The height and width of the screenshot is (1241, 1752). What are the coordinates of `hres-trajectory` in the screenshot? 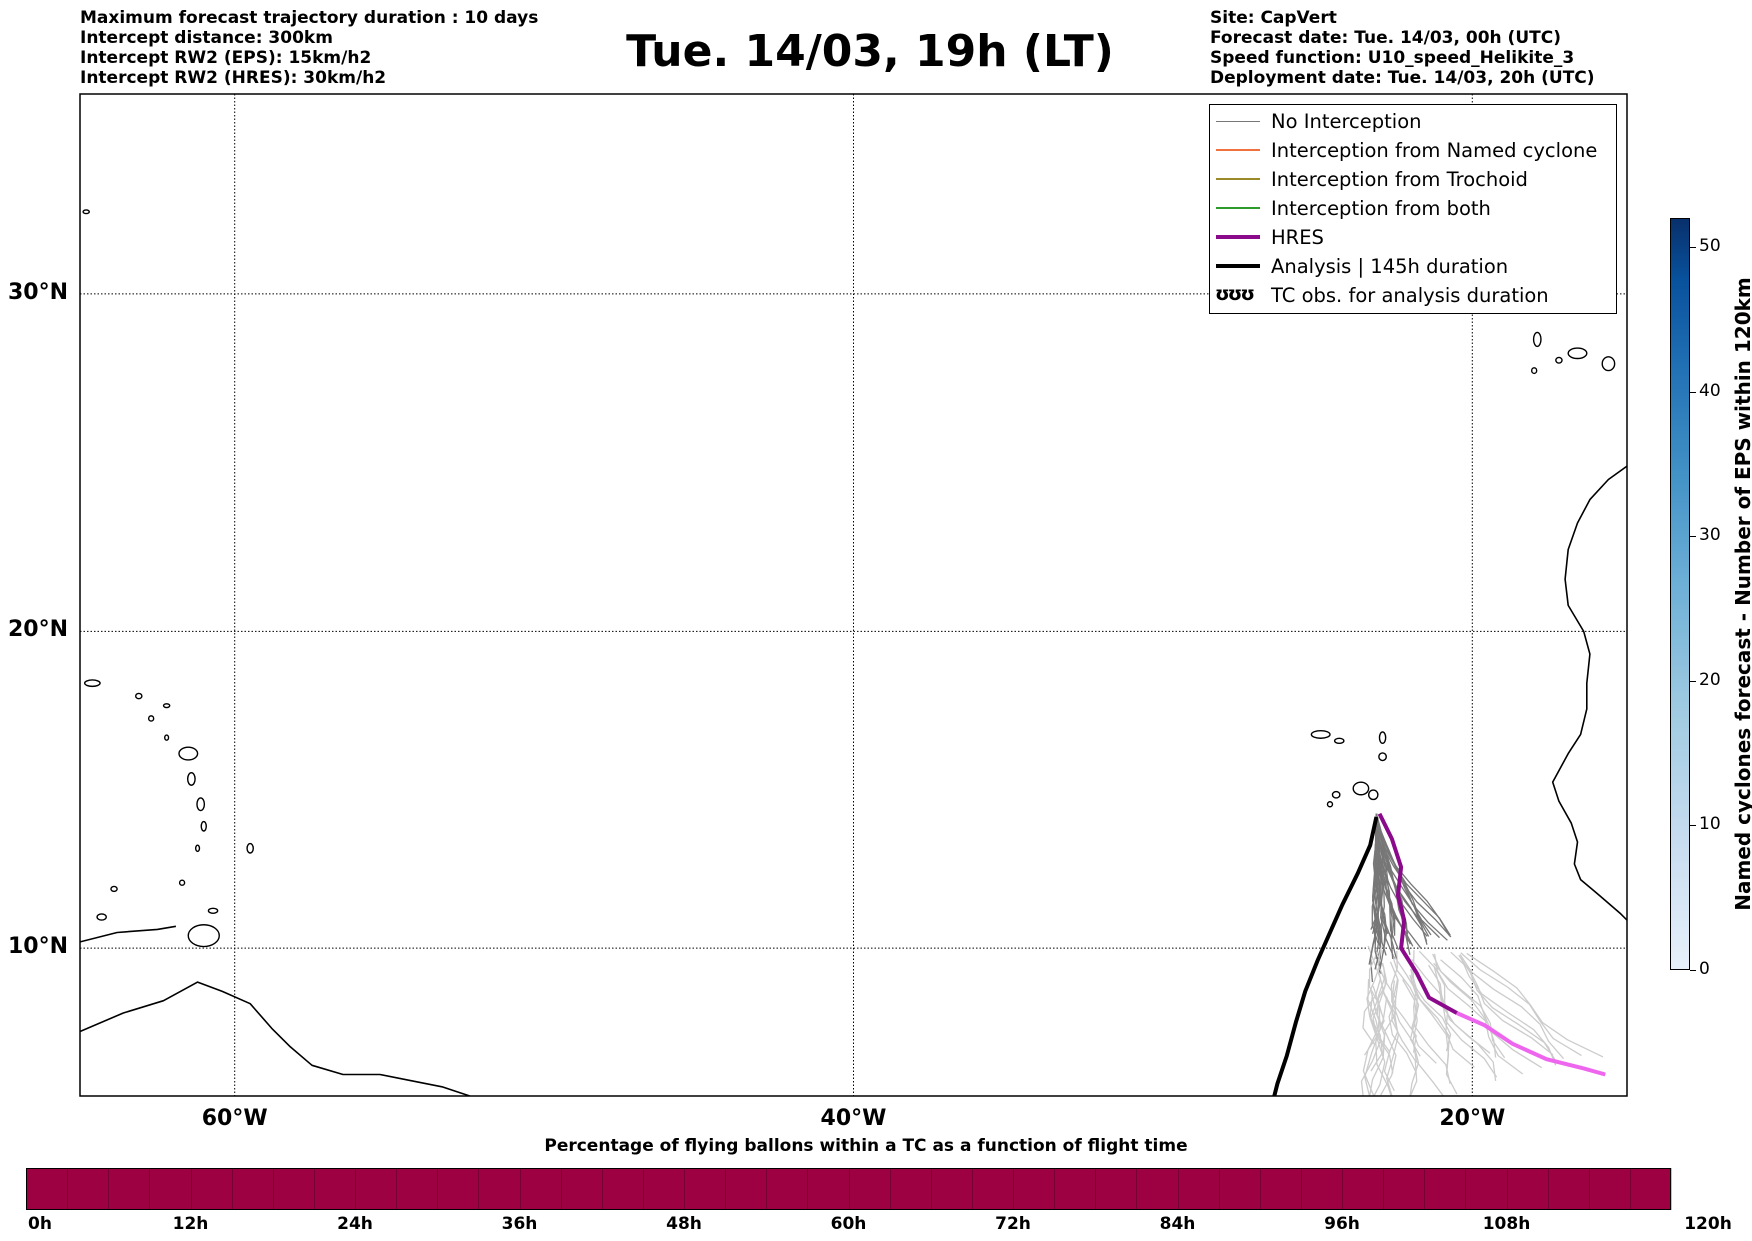 It's located at (1417, 913).